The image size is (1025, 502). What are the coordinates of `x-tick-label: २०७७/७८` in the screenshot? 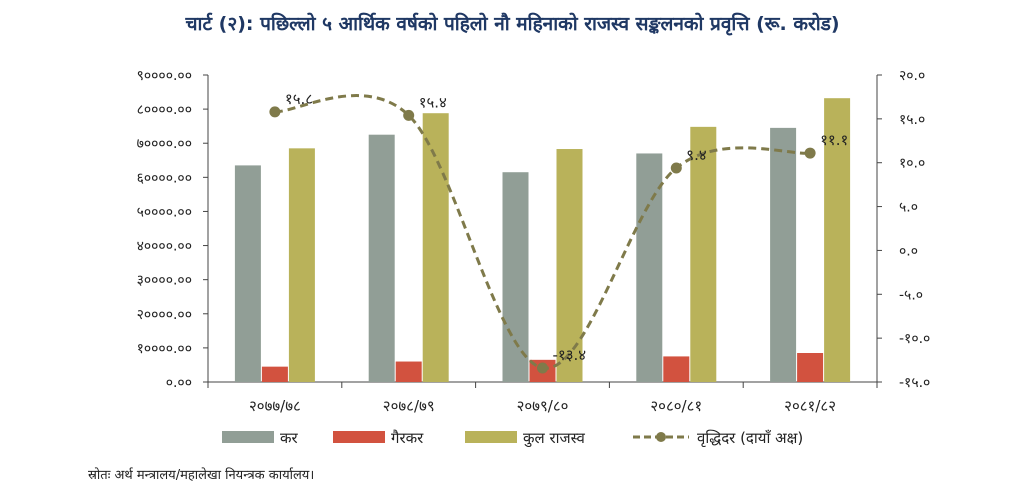 It's located at (275, 406).